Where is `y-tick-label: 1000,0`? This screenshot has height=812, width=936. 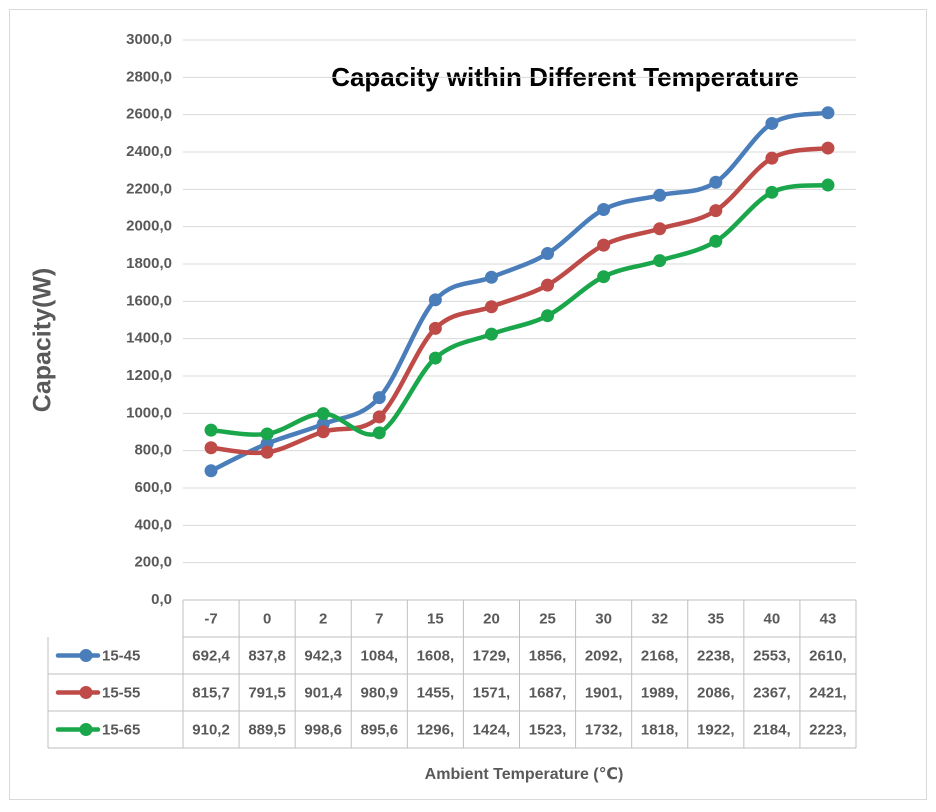 y-tick-label: 1000,0 is located at coordinates (149, 412).